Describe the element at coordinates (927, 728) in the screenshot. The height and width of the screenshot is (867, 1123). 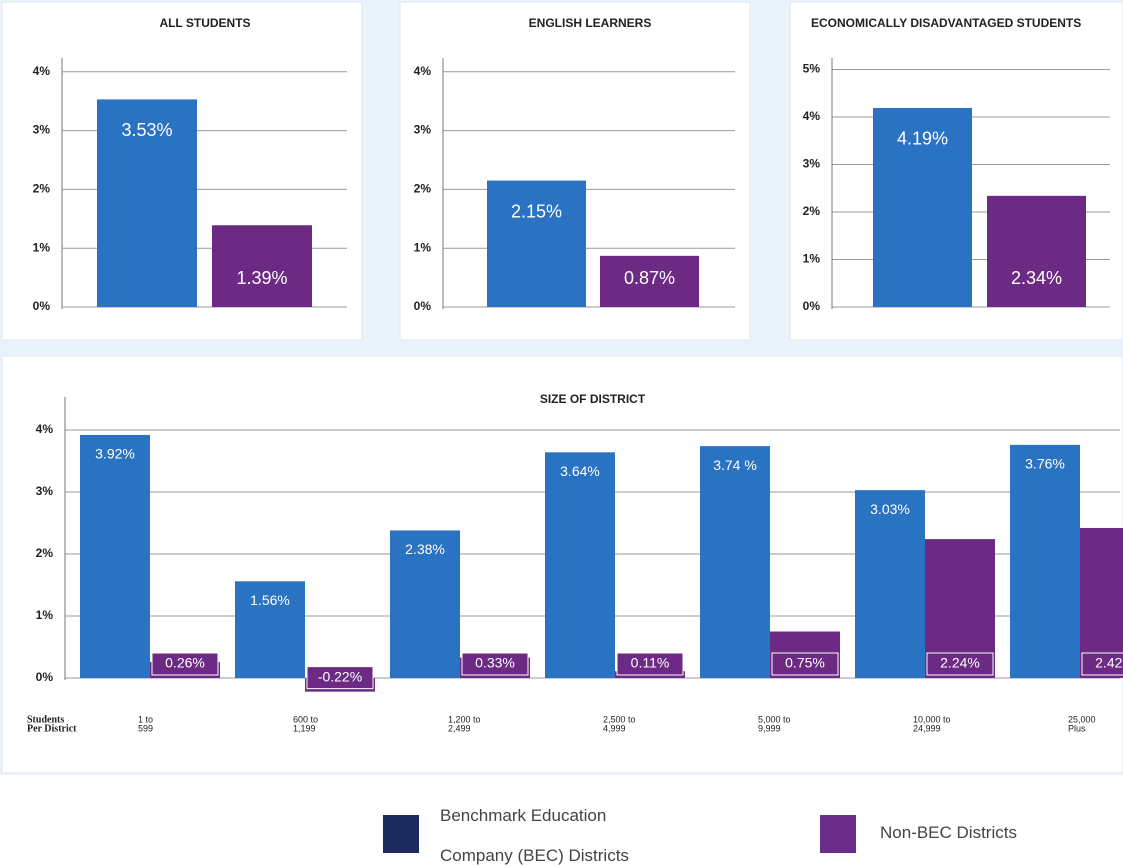
I see `x-tick-label: 24,999` at that location.